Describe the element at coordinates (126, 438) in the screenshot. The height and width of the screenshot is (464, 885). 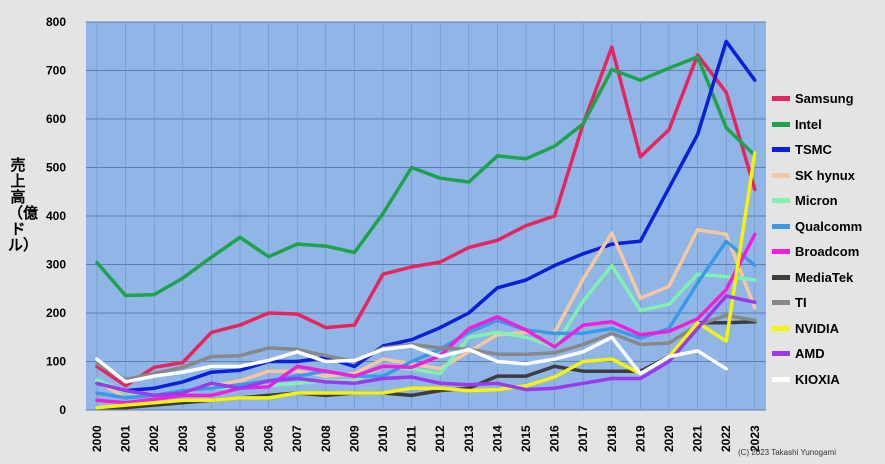
I see `x-tick-label: 2001` at that location.